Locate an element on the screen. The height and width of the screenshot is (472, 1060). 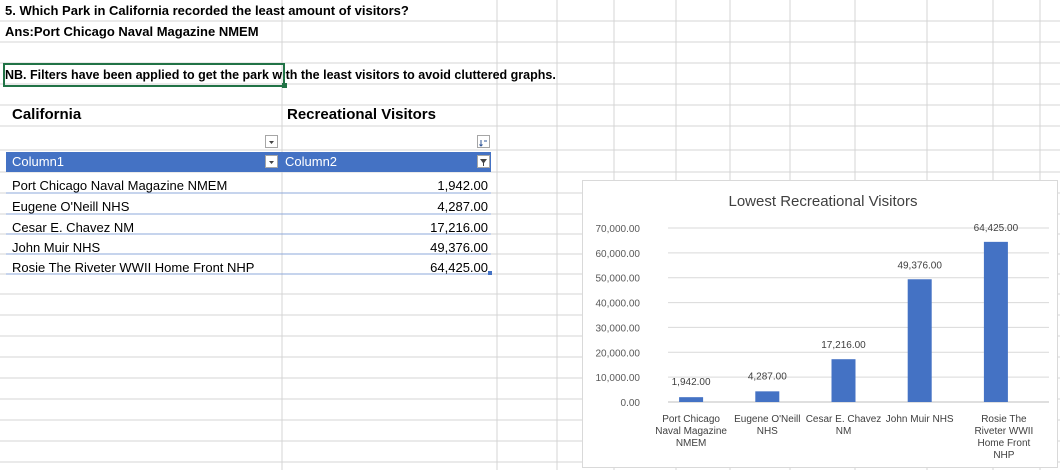
selected-cell is located at coordinates (144, 75).